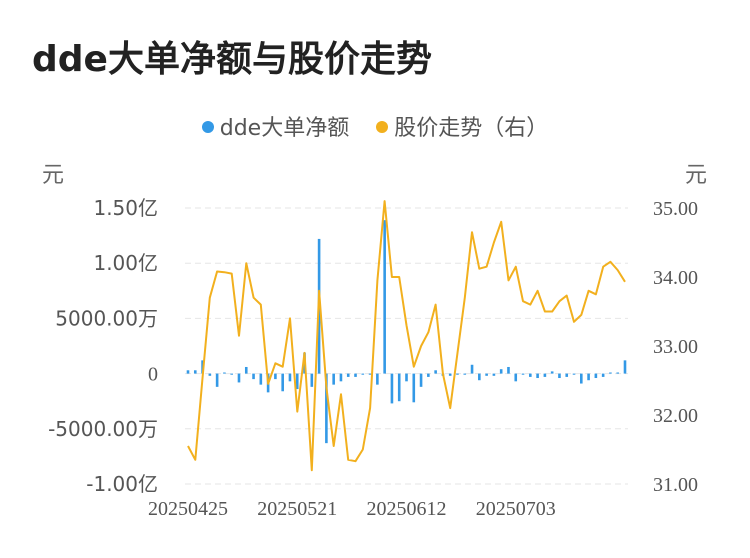 This screenshot has height=558, width=750. What do you see at coordinates (125, 263) in the screenshot?
I see `left-tick-label: 1.00亿` at bounding box center [125, 263].